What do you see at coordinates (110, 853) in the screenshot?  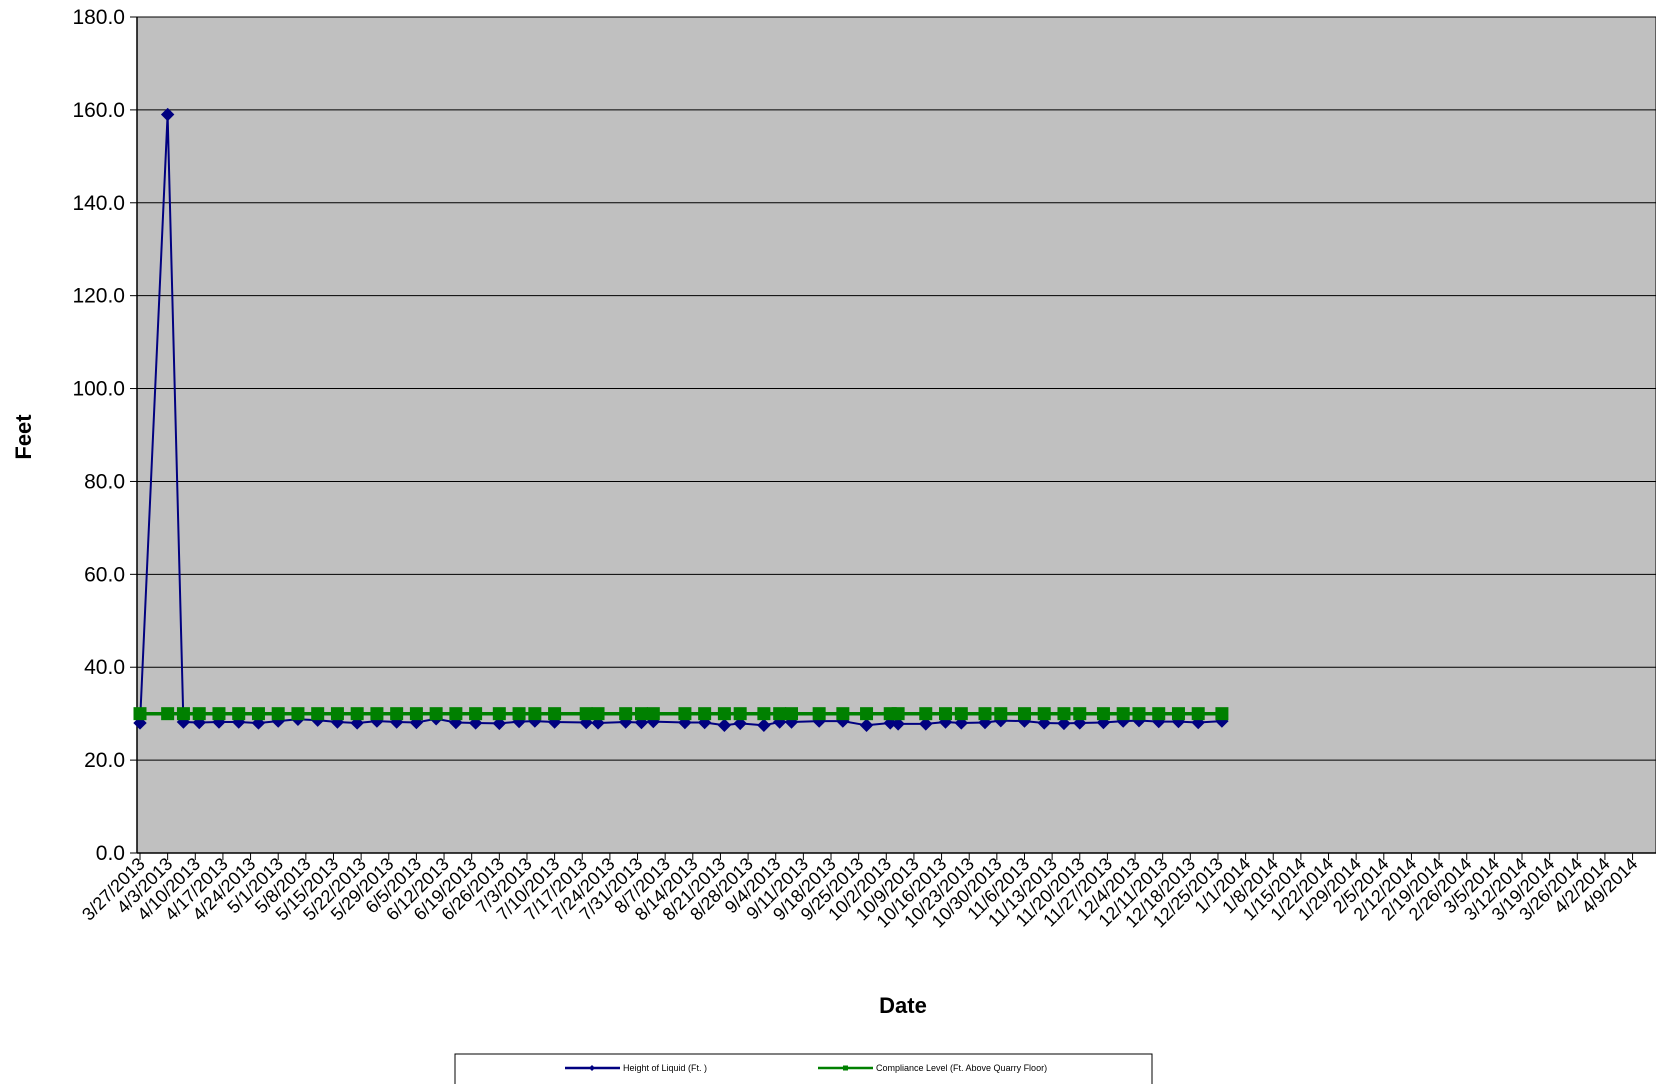 I see `y-tick-label: 0.0` at bounding box center [110, 853].